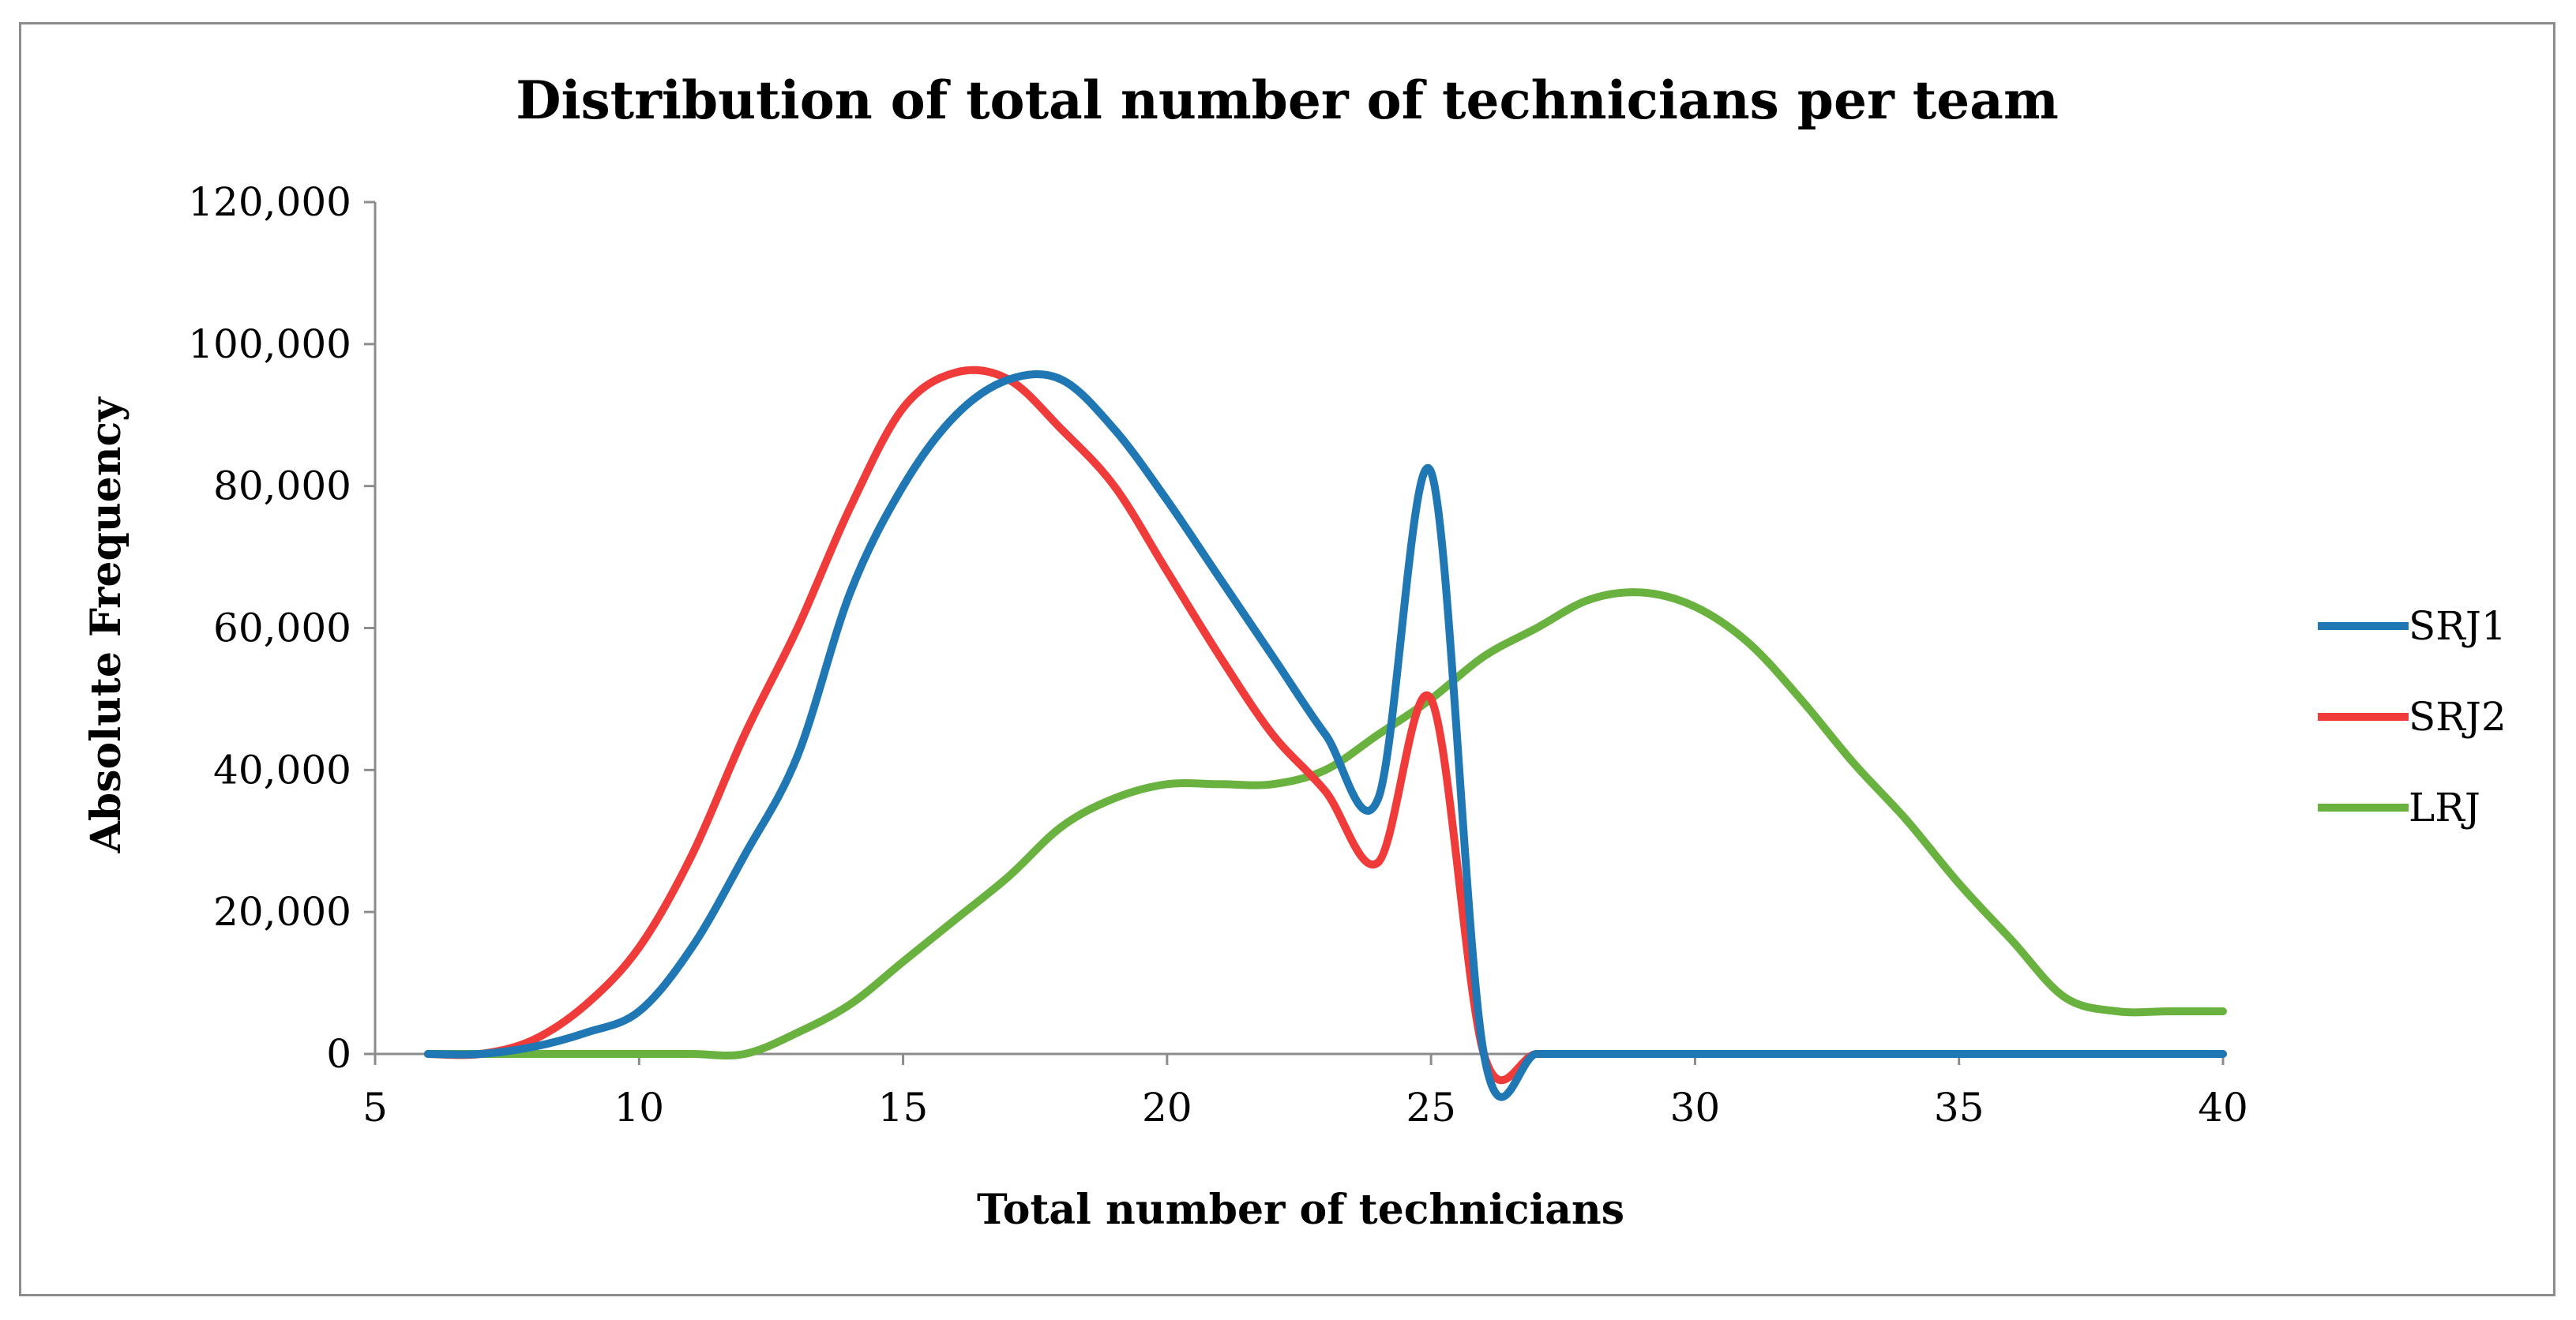  Describe the element at coordinates (1959, 1108) in the screenshot. I see `x-tick-label: 35` at that location.